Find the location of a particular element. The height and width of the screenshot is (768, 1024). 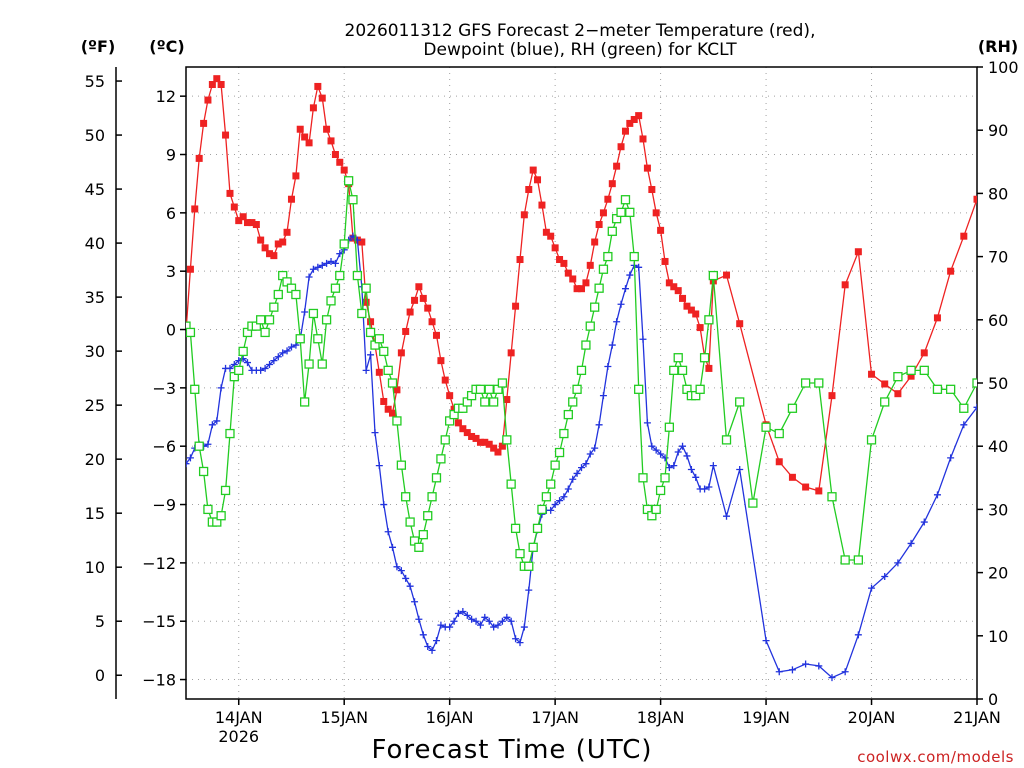

fahrenheit-tick-label-3: 40 is located at coordinates (95, 243).